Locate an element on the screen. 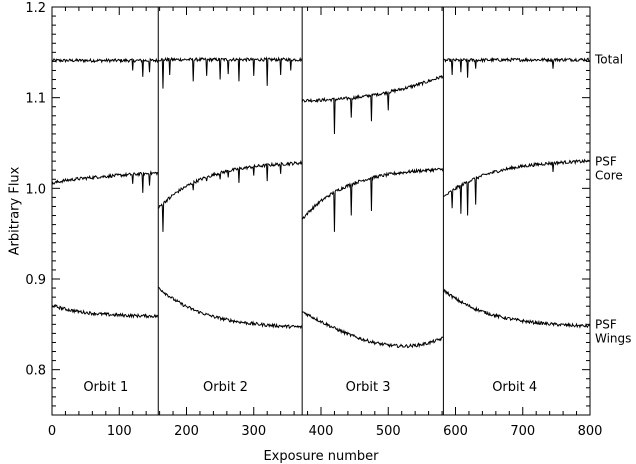 The image size is (636, 464). orbit-label: Orbit 1 is located at coordinates (105, 387).